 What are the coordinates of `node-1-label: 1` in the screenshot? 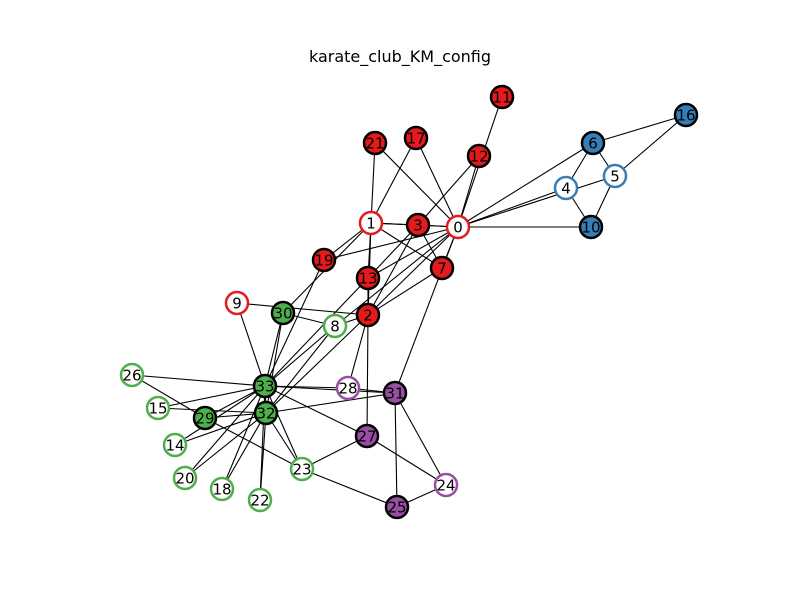 It's located at (371, 224).